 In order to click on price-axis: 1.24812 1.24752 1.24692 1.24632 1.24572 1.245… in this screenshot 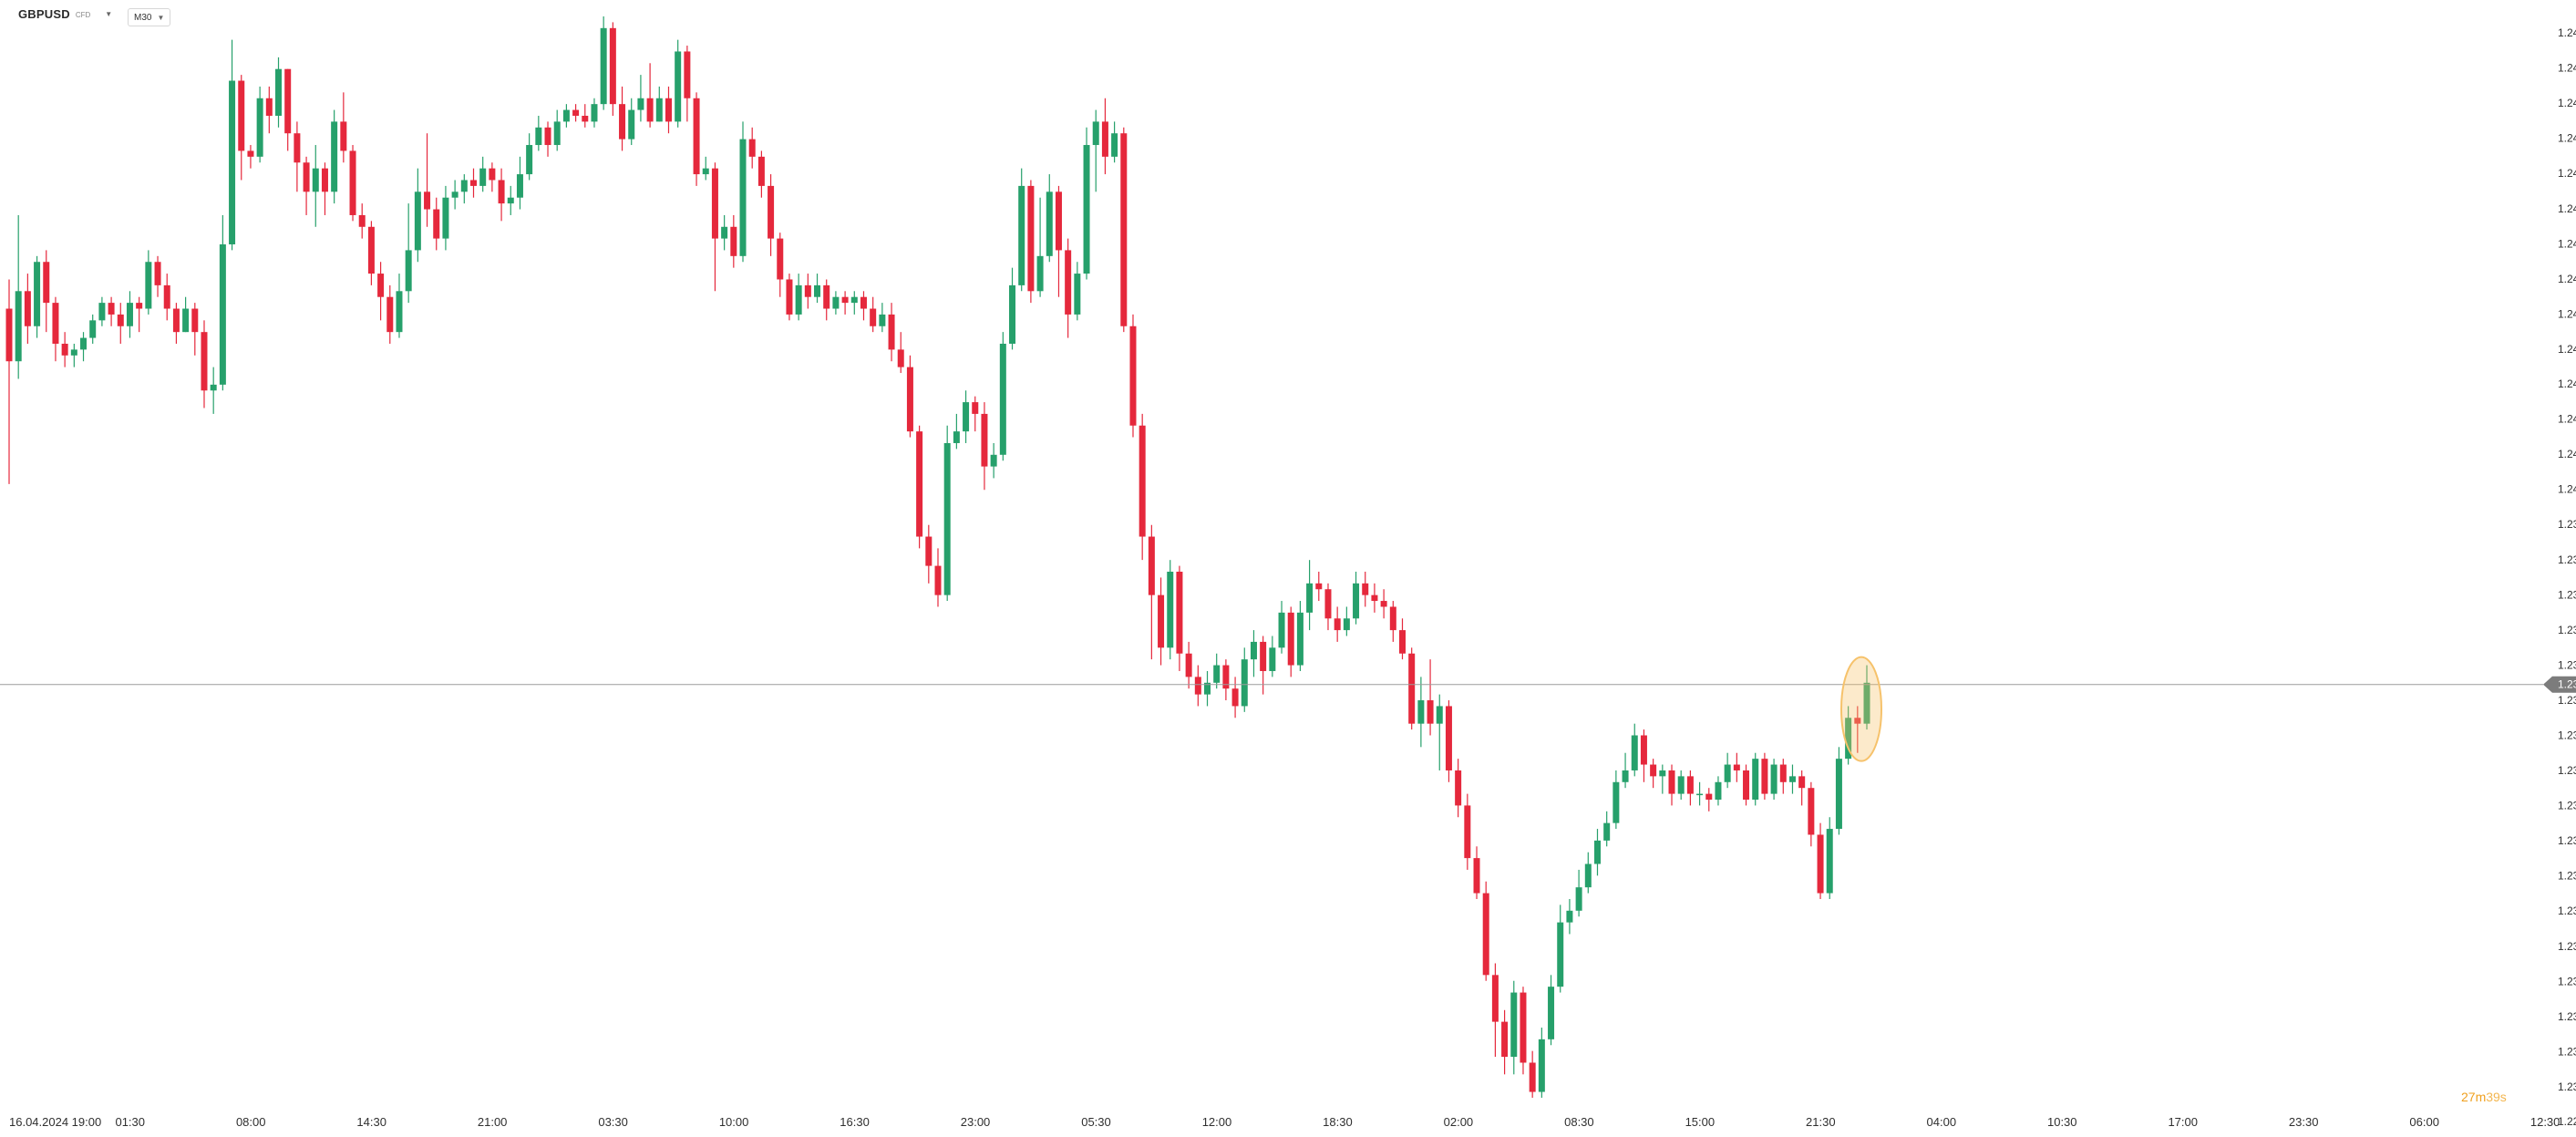, I will do `click(2567, 577)`.